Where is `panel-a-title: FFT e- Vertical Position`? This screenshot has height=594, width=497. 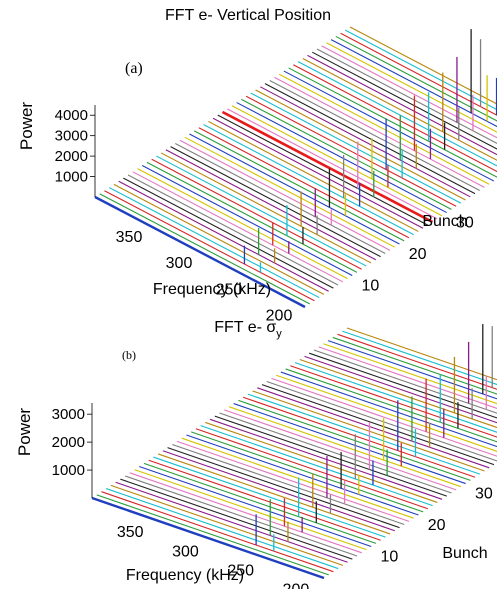
panel-a-title: FFT e- Vertical Position is located at coordinates (248, 15).